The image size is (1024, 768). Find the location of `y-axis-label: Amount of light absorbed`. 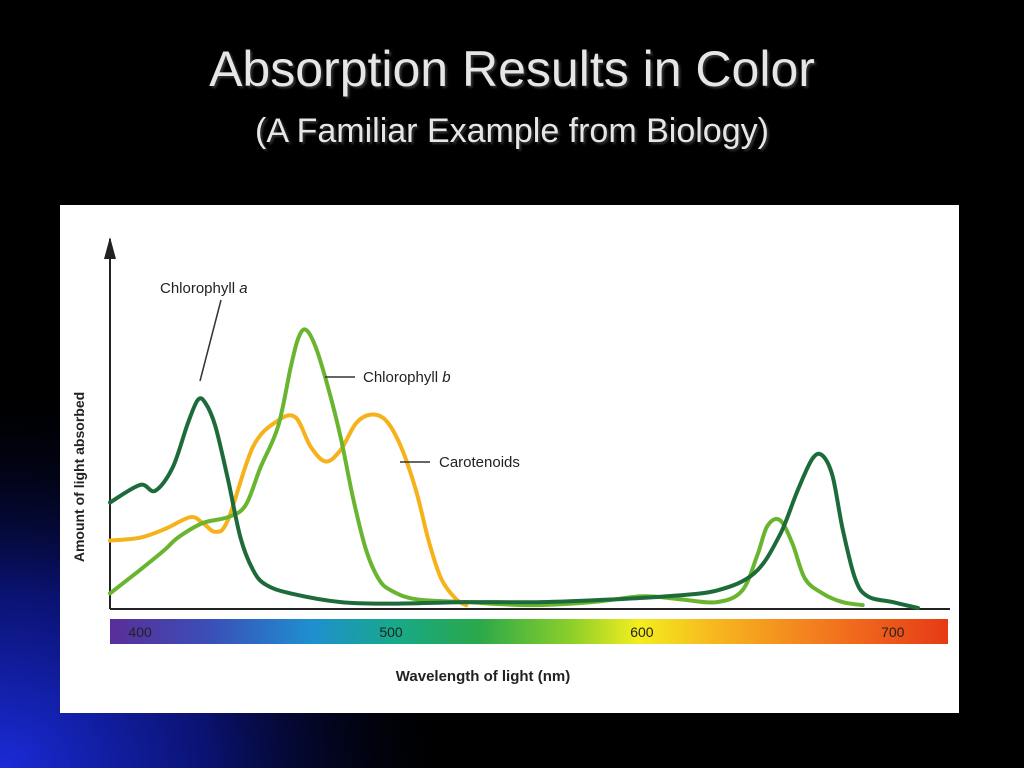

y-axis-label: Amount of light absorbed is located at coordinates (79, 477).